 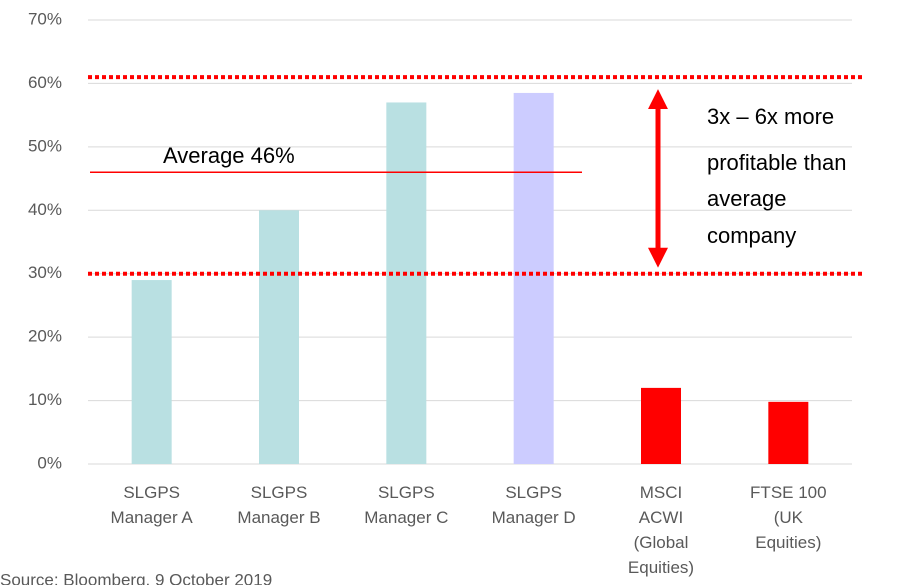 I want to click on x-tick-label: SLGPS Manager A, so click(x=152, y=505).